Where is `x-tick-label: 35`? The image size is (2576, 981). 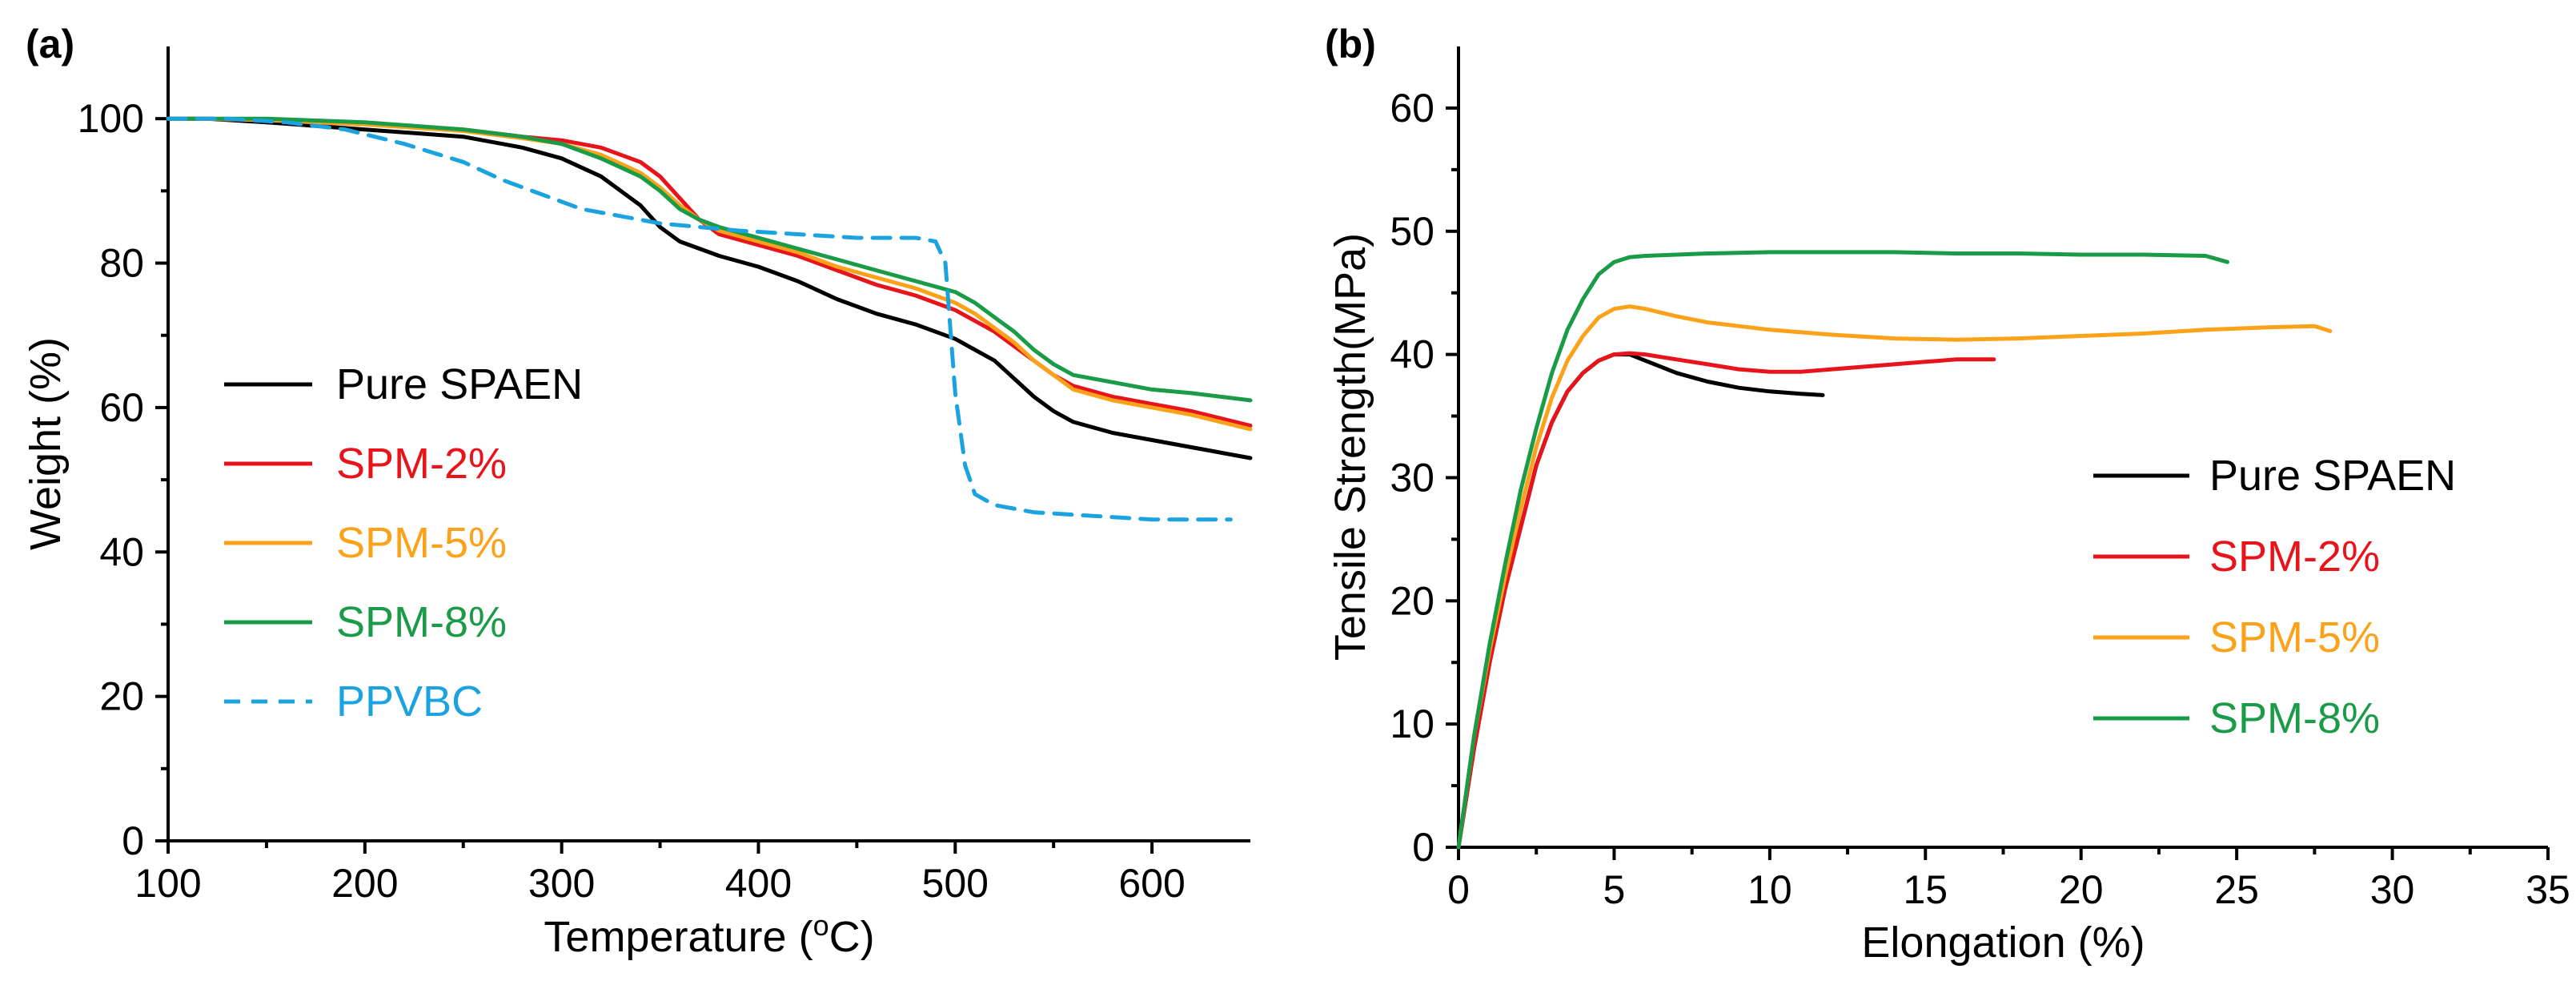 x-tick-label: 35 is located at coordinates (2548, 889).